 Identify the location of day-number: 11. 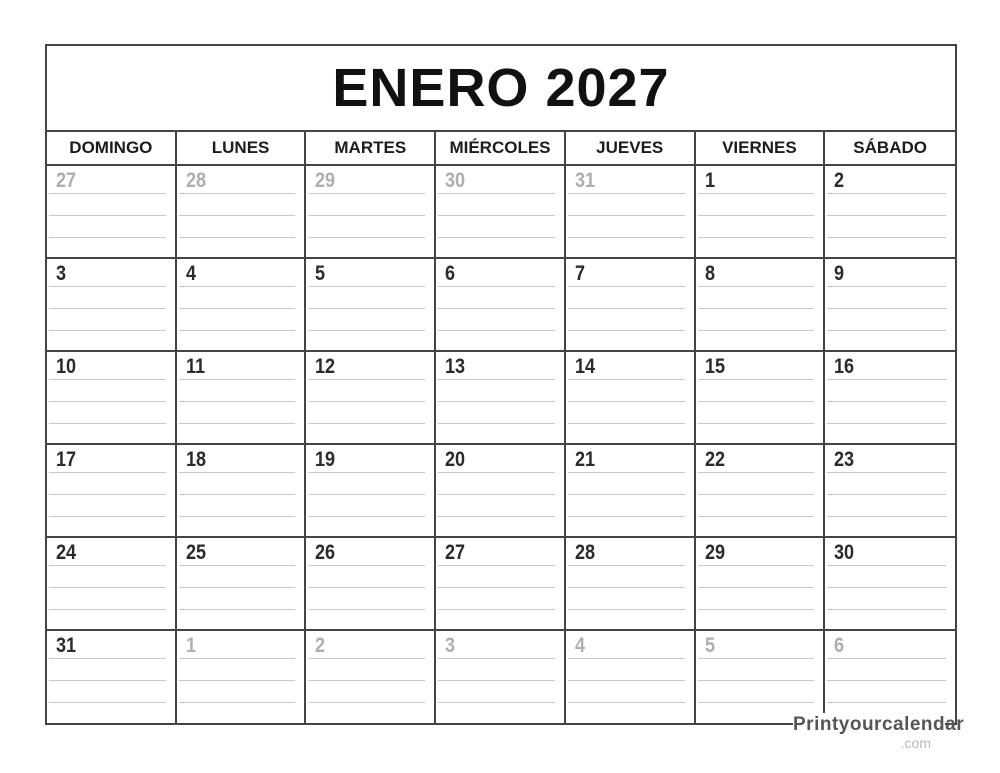
(237, 366).